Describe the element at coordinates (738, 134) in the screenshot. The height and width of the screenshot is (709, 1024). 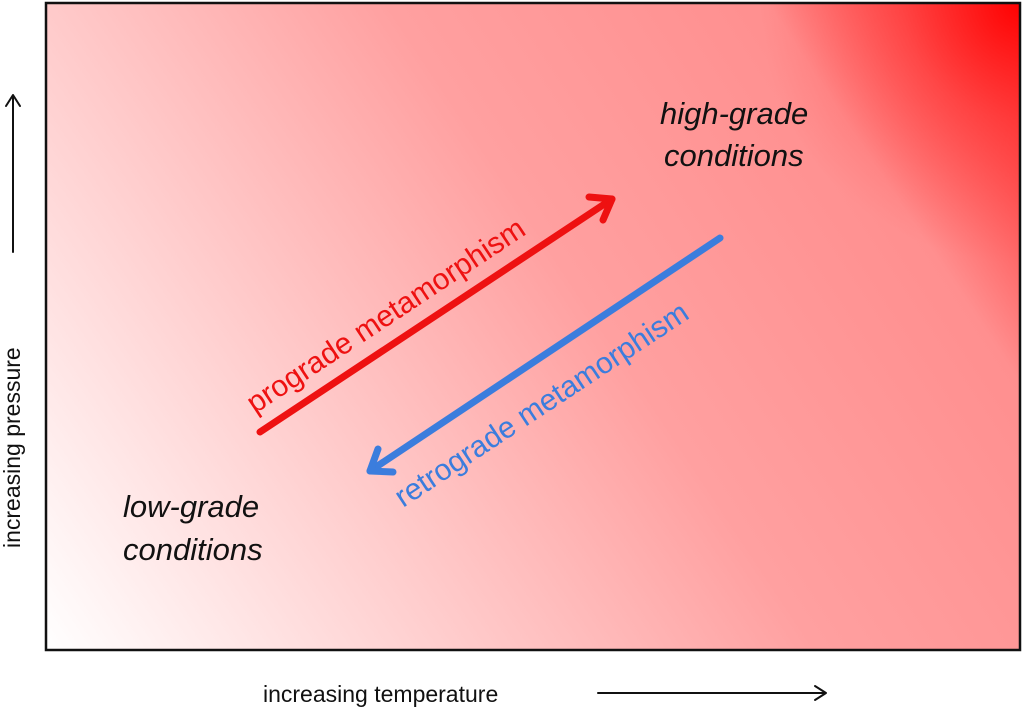
I see `high-grade-label: high-grade conditions` at that location.